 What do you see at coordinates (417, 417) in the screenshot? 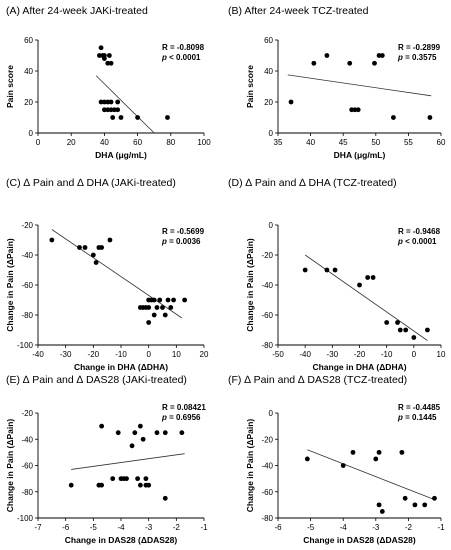
I see `stat-p: p = 0.1445` at bounding box center [417, 417].